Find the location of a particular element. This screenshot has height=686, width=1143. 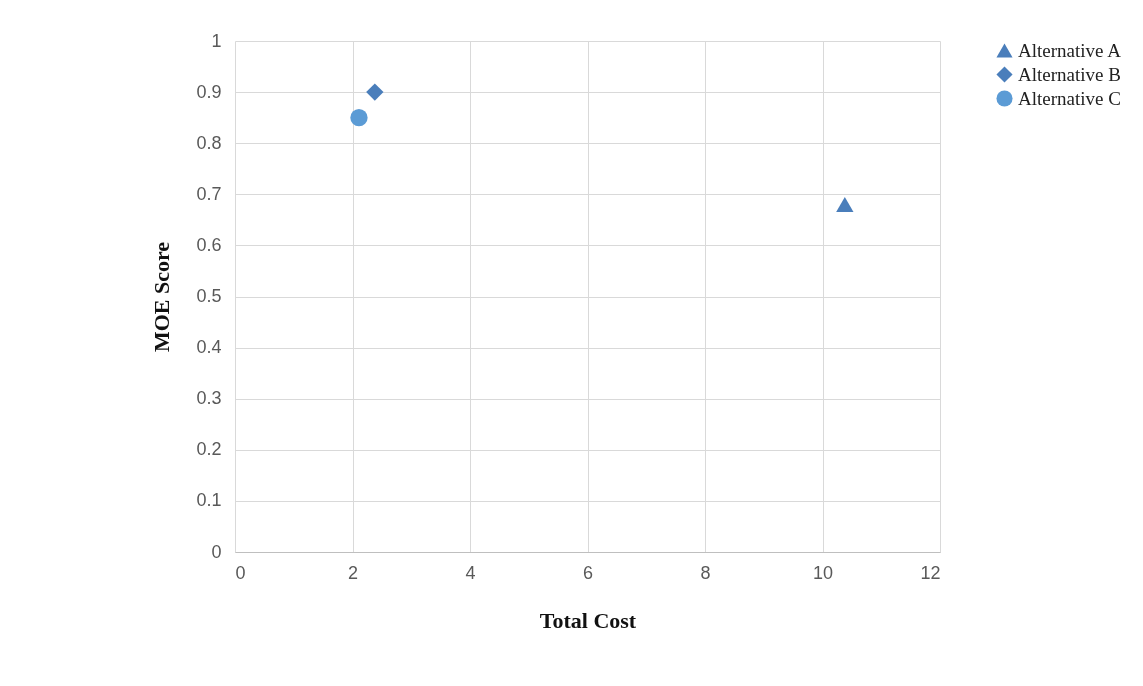

x-tick-label: 6 is located at coordinates (588, 572).